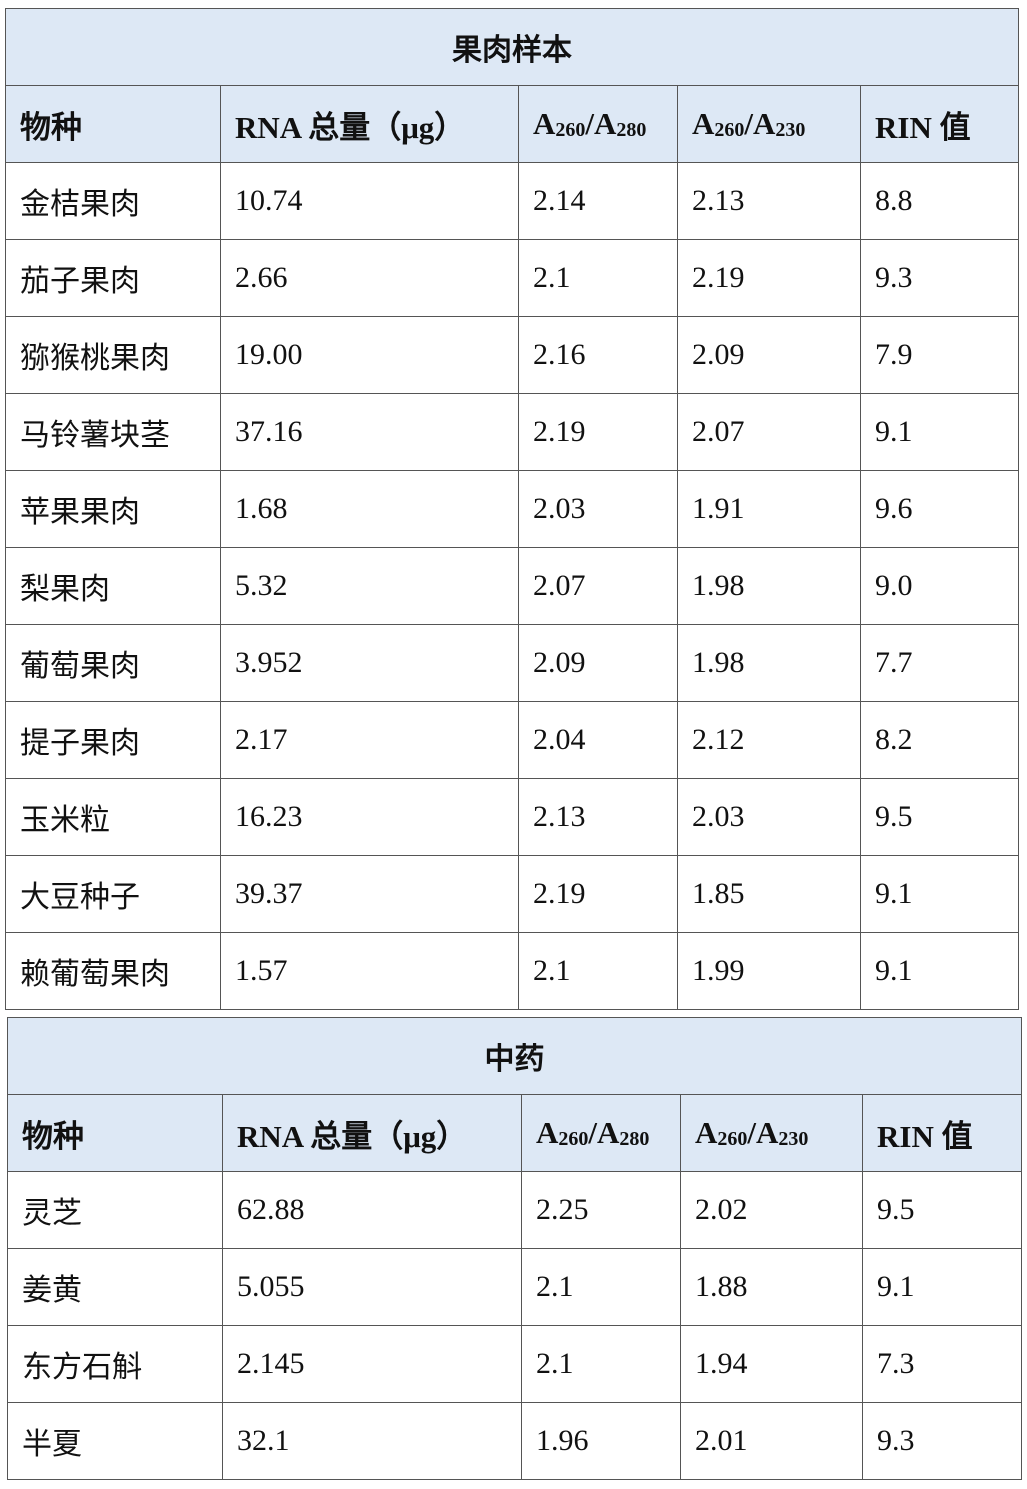 The image size is (1027, 1489). I want to click on table-cell: 2.12, so click(769, 740).